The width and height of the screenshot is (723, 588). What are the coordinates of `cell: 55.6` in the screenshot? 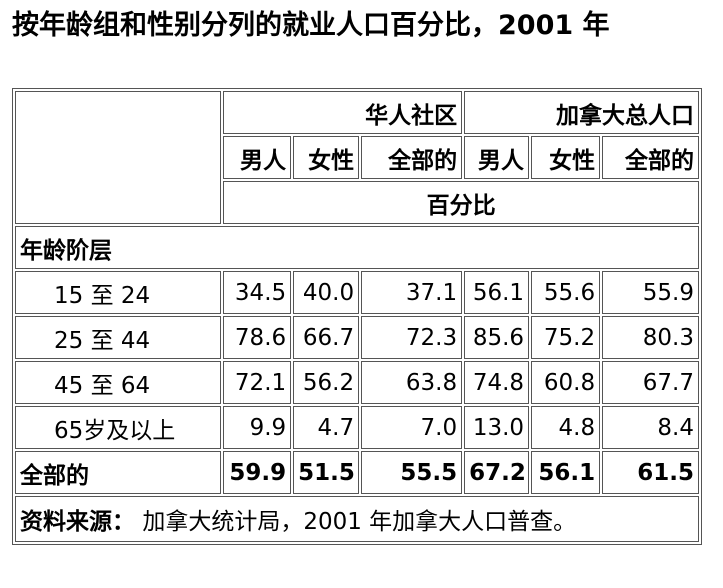 It's located at (566, 292).